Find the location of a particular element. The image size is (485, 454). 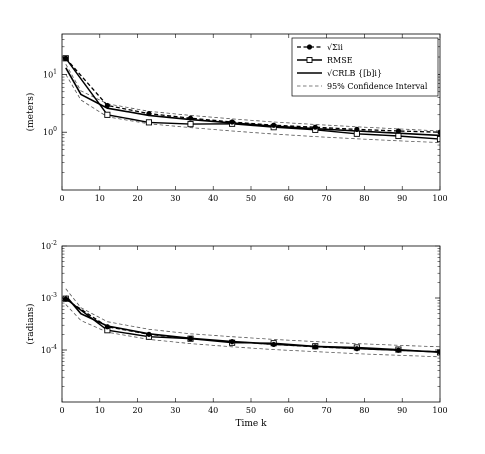

y-tick-label: 10⁻⁴ is located at coordinates (49, 349).